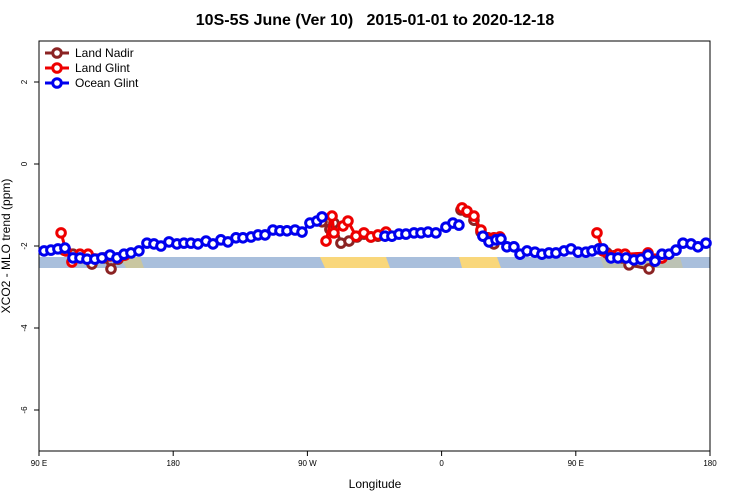  Describe the element at coordinates (24, 81) in the screenshot. I see `y-tick-label: 2` at that location.